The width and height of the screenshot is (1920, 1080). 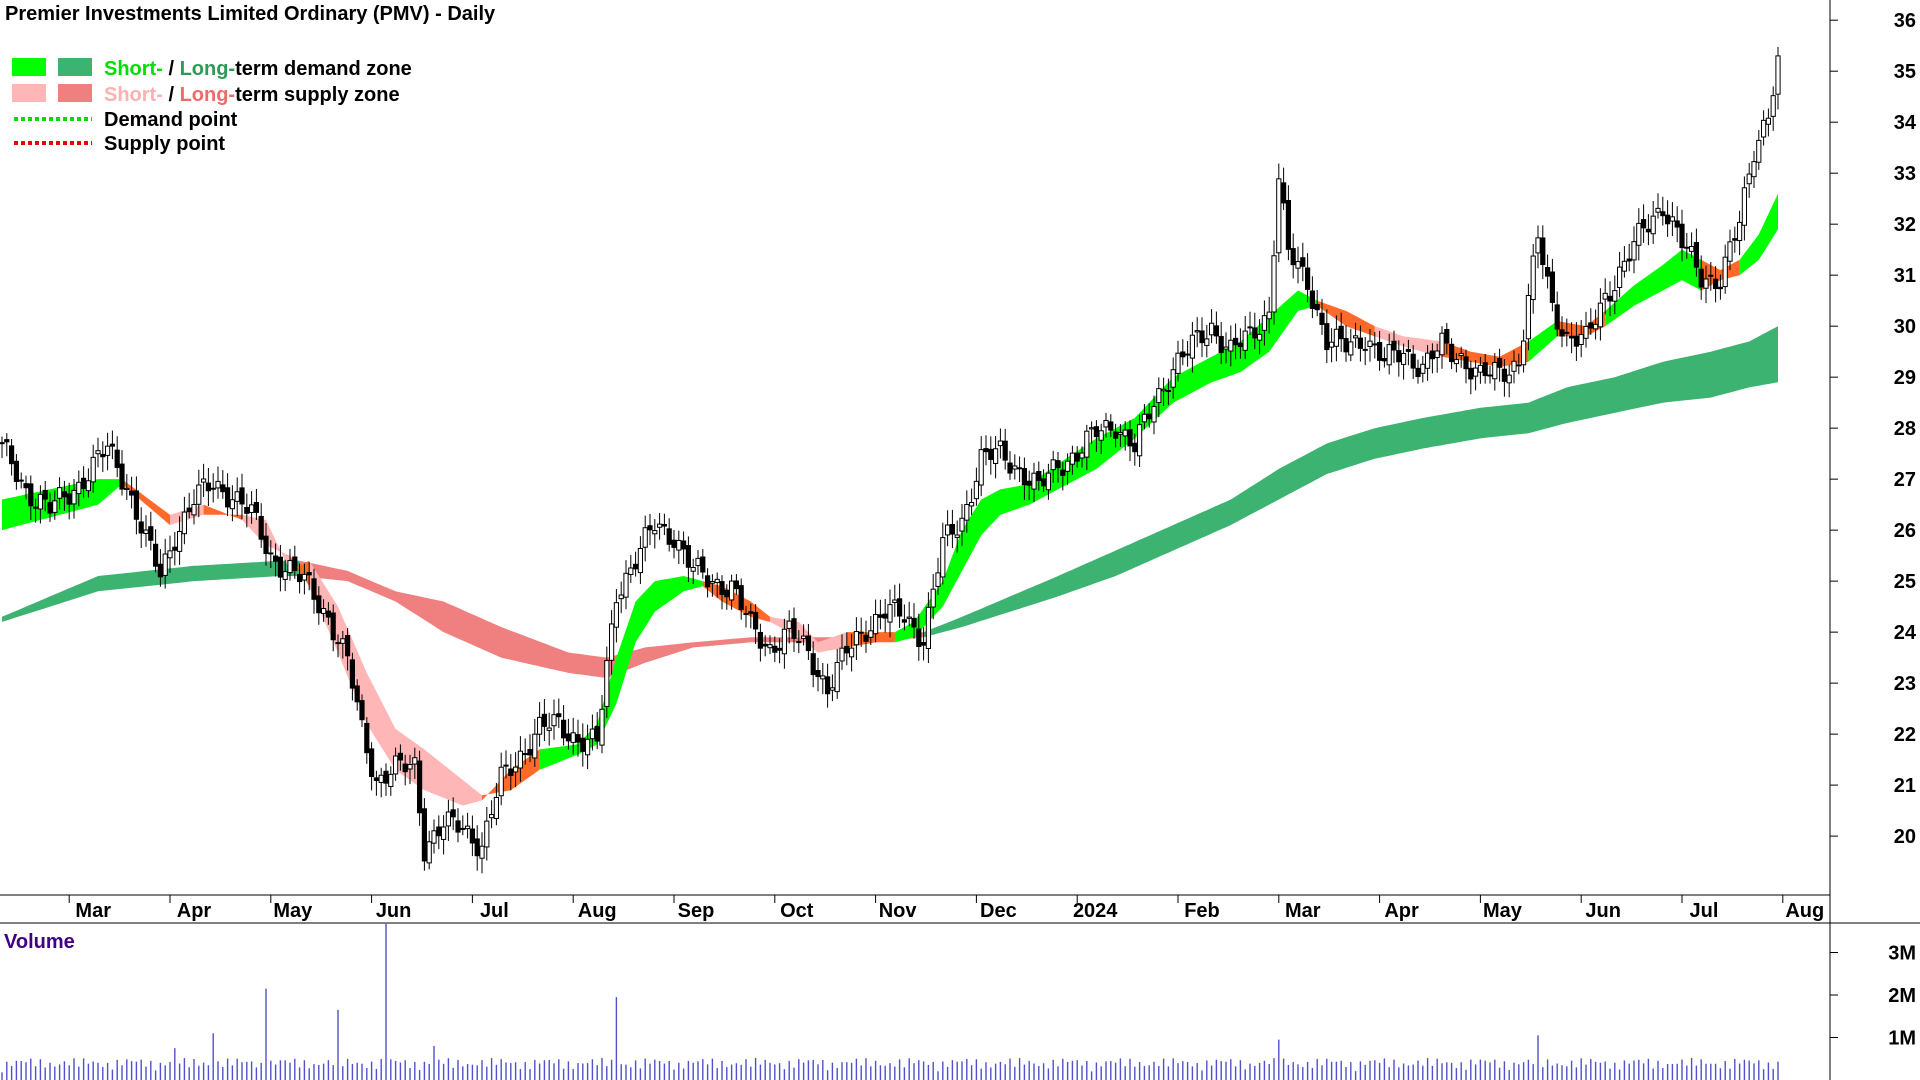 What do you see at coordinates (133, 95) in the screenshot?
I see `legend-short-supply-label: Short-` at bounding box center [133, 95].